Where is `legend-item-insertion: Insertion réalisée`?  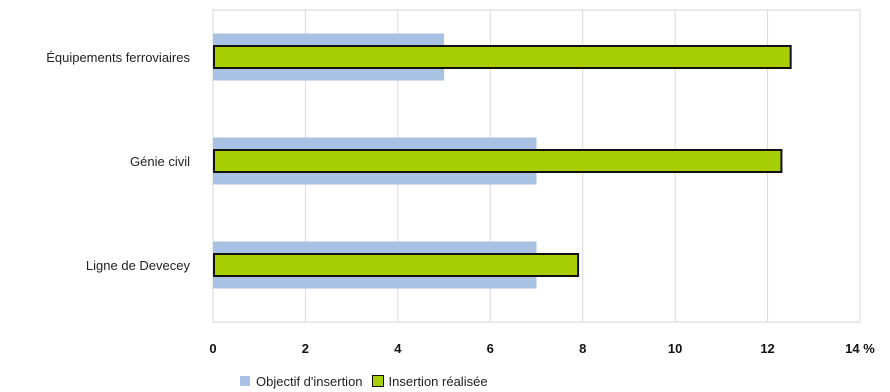
legend-item-insertion: Insertion réalisée is located at coordinates (429, 381).